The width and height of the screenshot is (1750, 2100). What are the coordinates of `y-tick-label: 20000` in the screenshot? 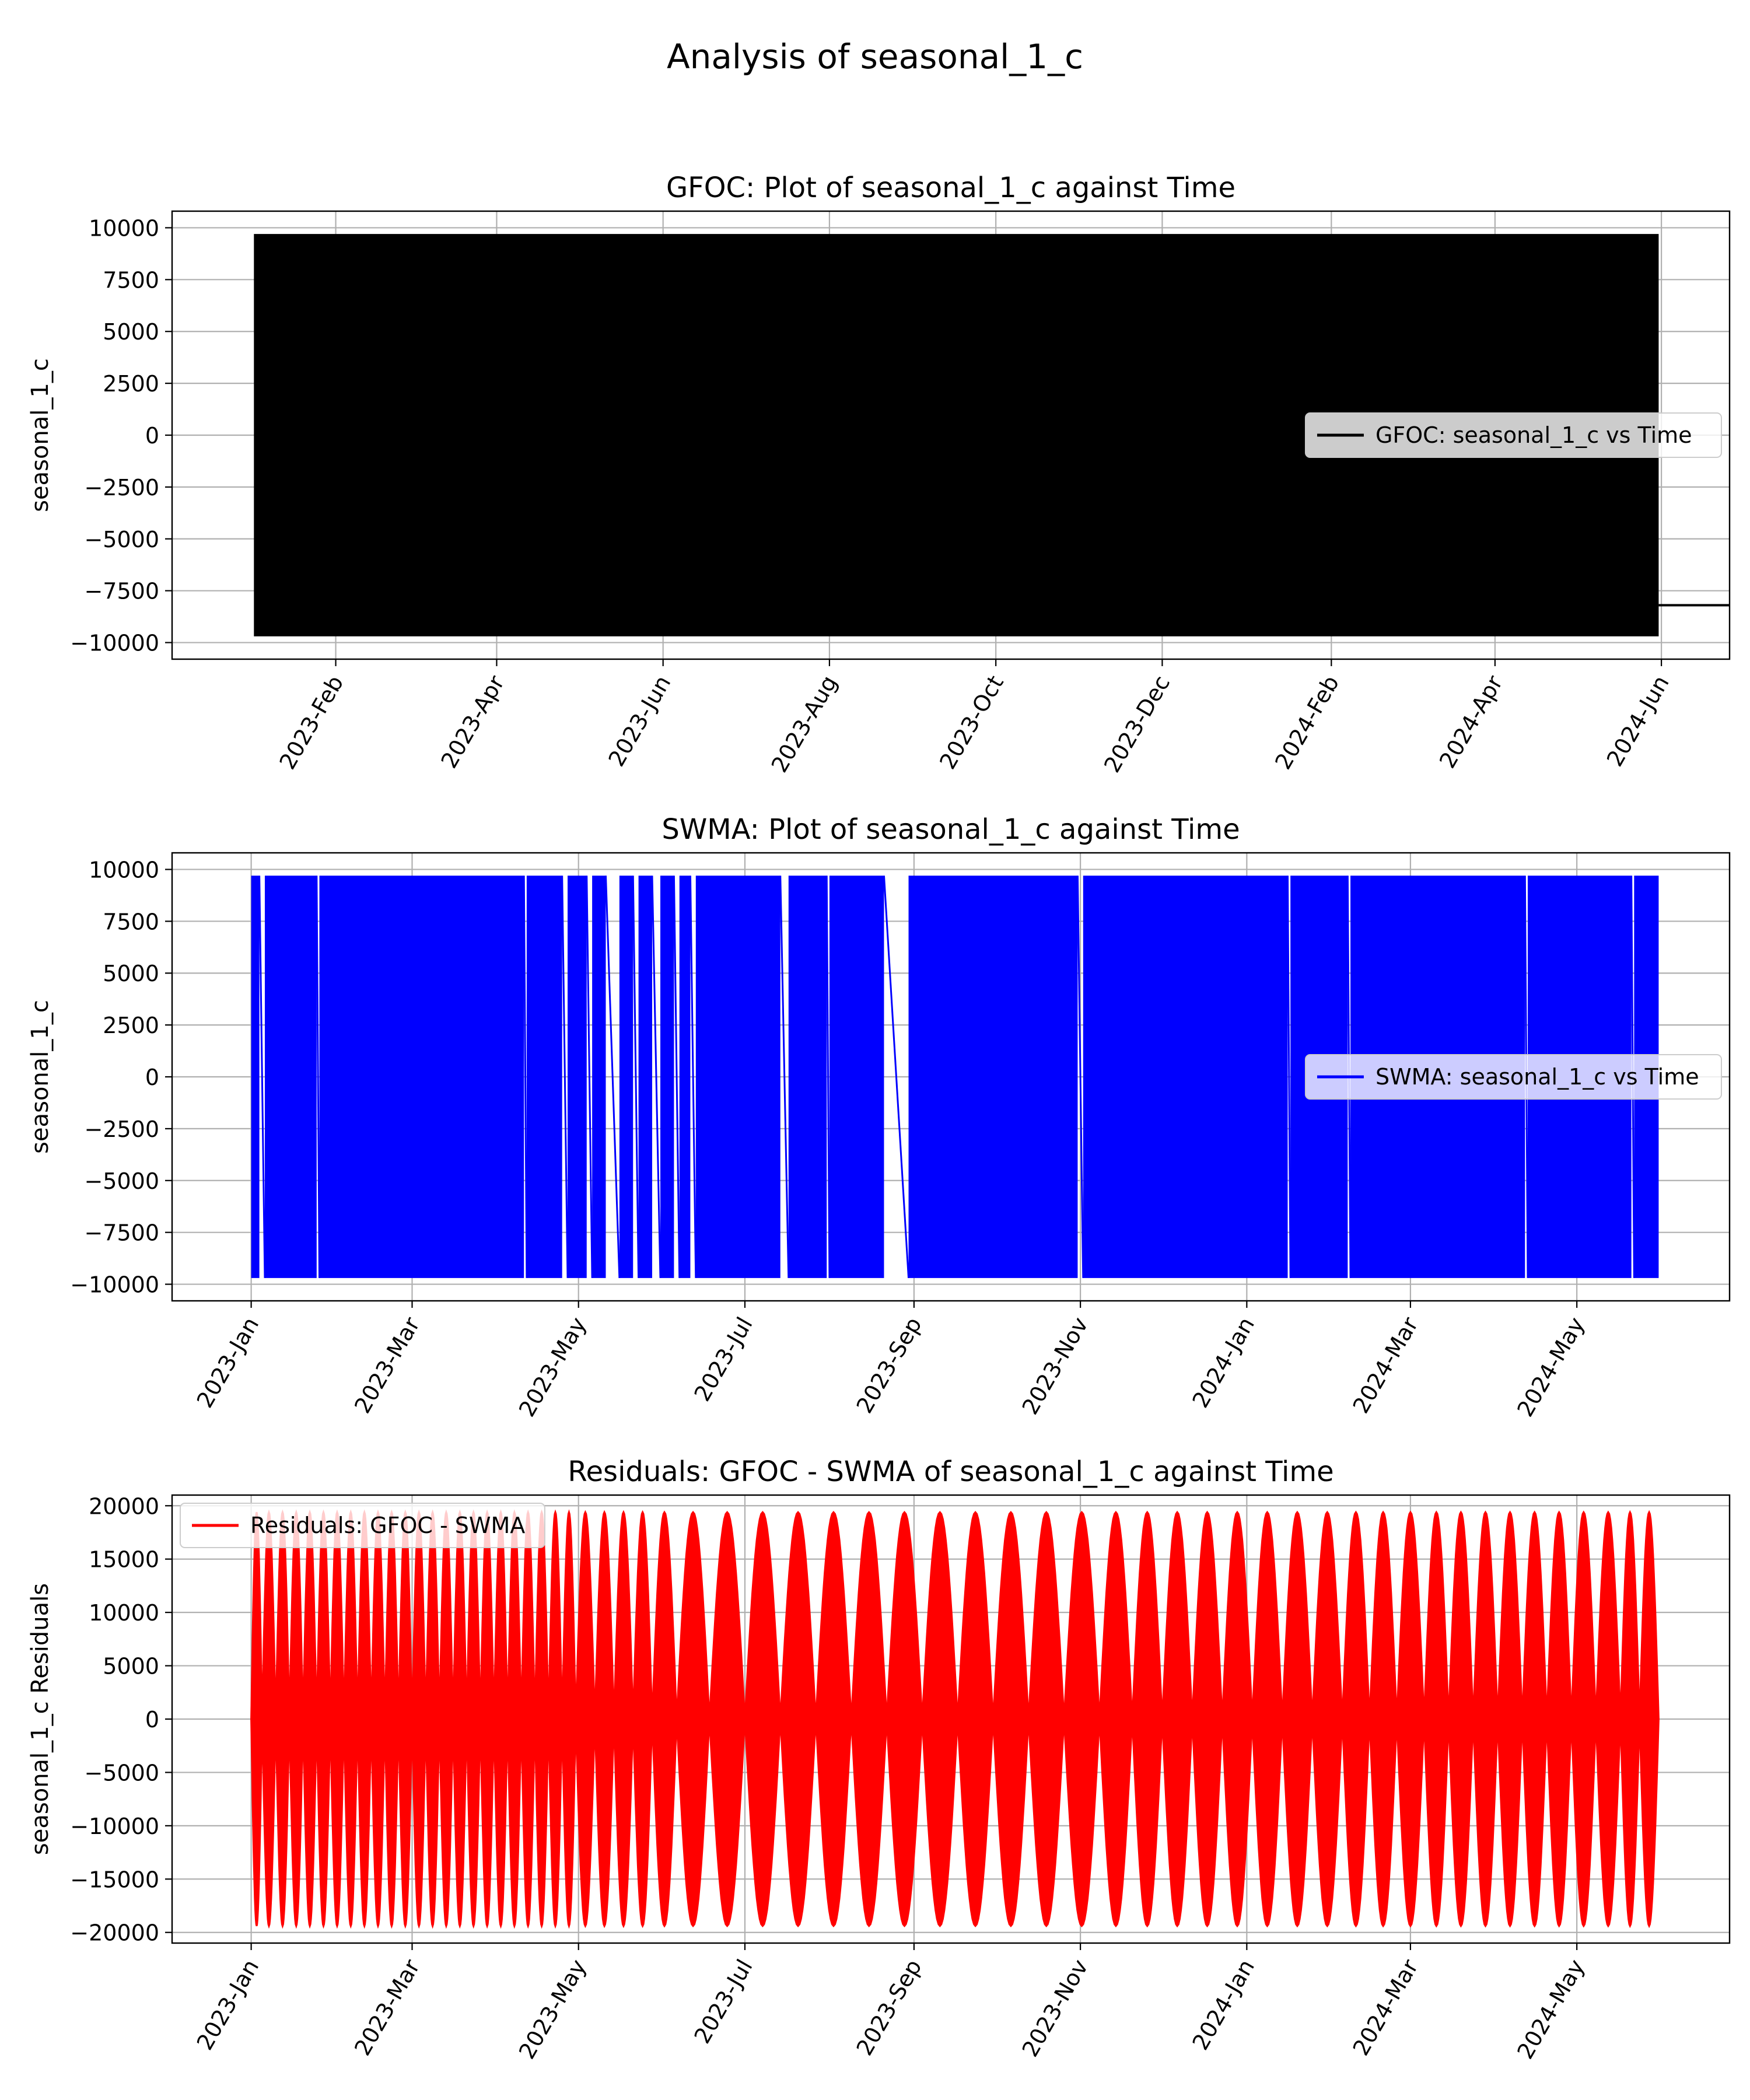 It's located at (124, 1506).